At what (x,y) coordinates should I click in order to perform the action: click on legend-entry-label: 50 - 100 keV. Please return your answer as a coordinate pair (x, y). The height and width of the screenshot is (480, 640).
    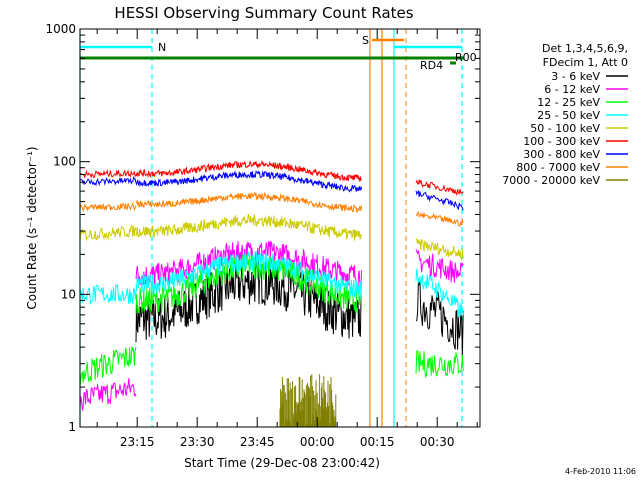
    Looking at the image, I should click on (565, 128).